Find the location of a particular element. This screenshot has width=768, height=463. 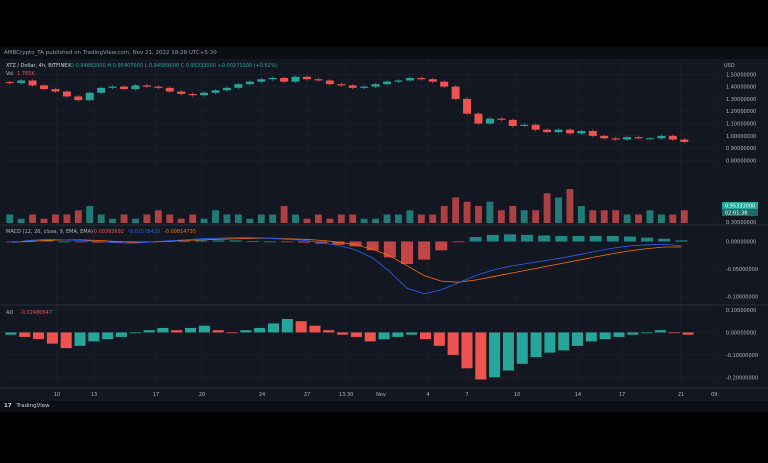

macd-line-value: -0.01578420 is located at coordinates (144, 232).